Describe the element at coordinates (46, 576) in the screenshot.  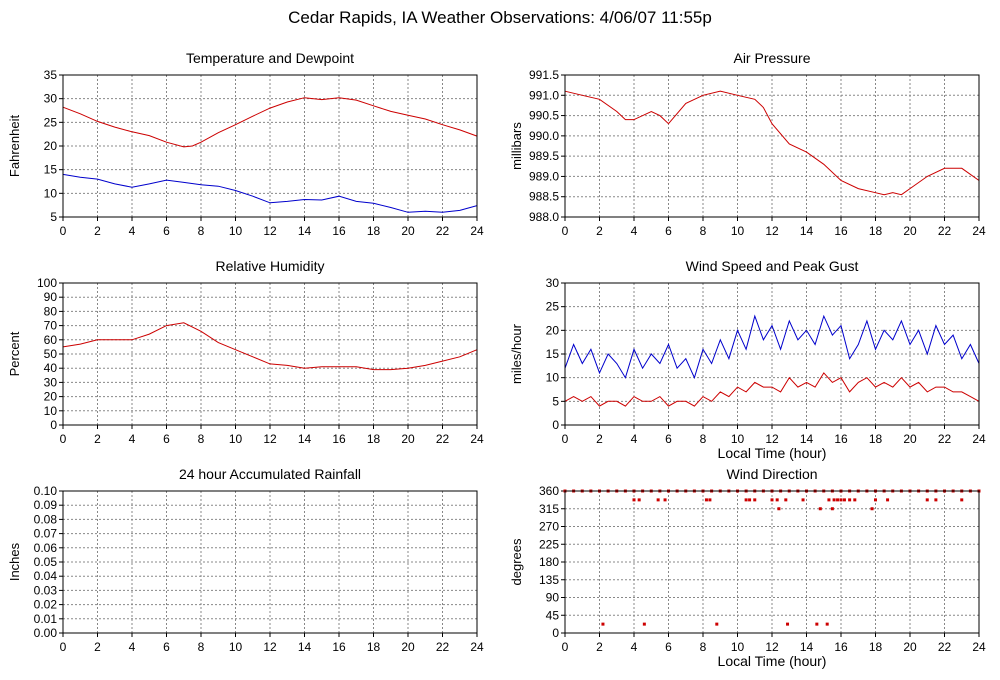
I see `y-tick-label: 0.04` at that location.